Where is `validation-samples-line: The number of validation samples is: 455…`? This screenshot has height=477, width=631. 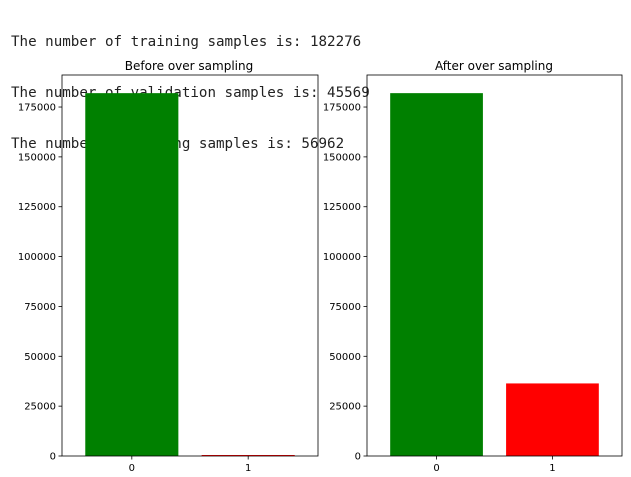 validation-samples-line: The number of validation samples is: 455… is located at coordinates (190, 93).